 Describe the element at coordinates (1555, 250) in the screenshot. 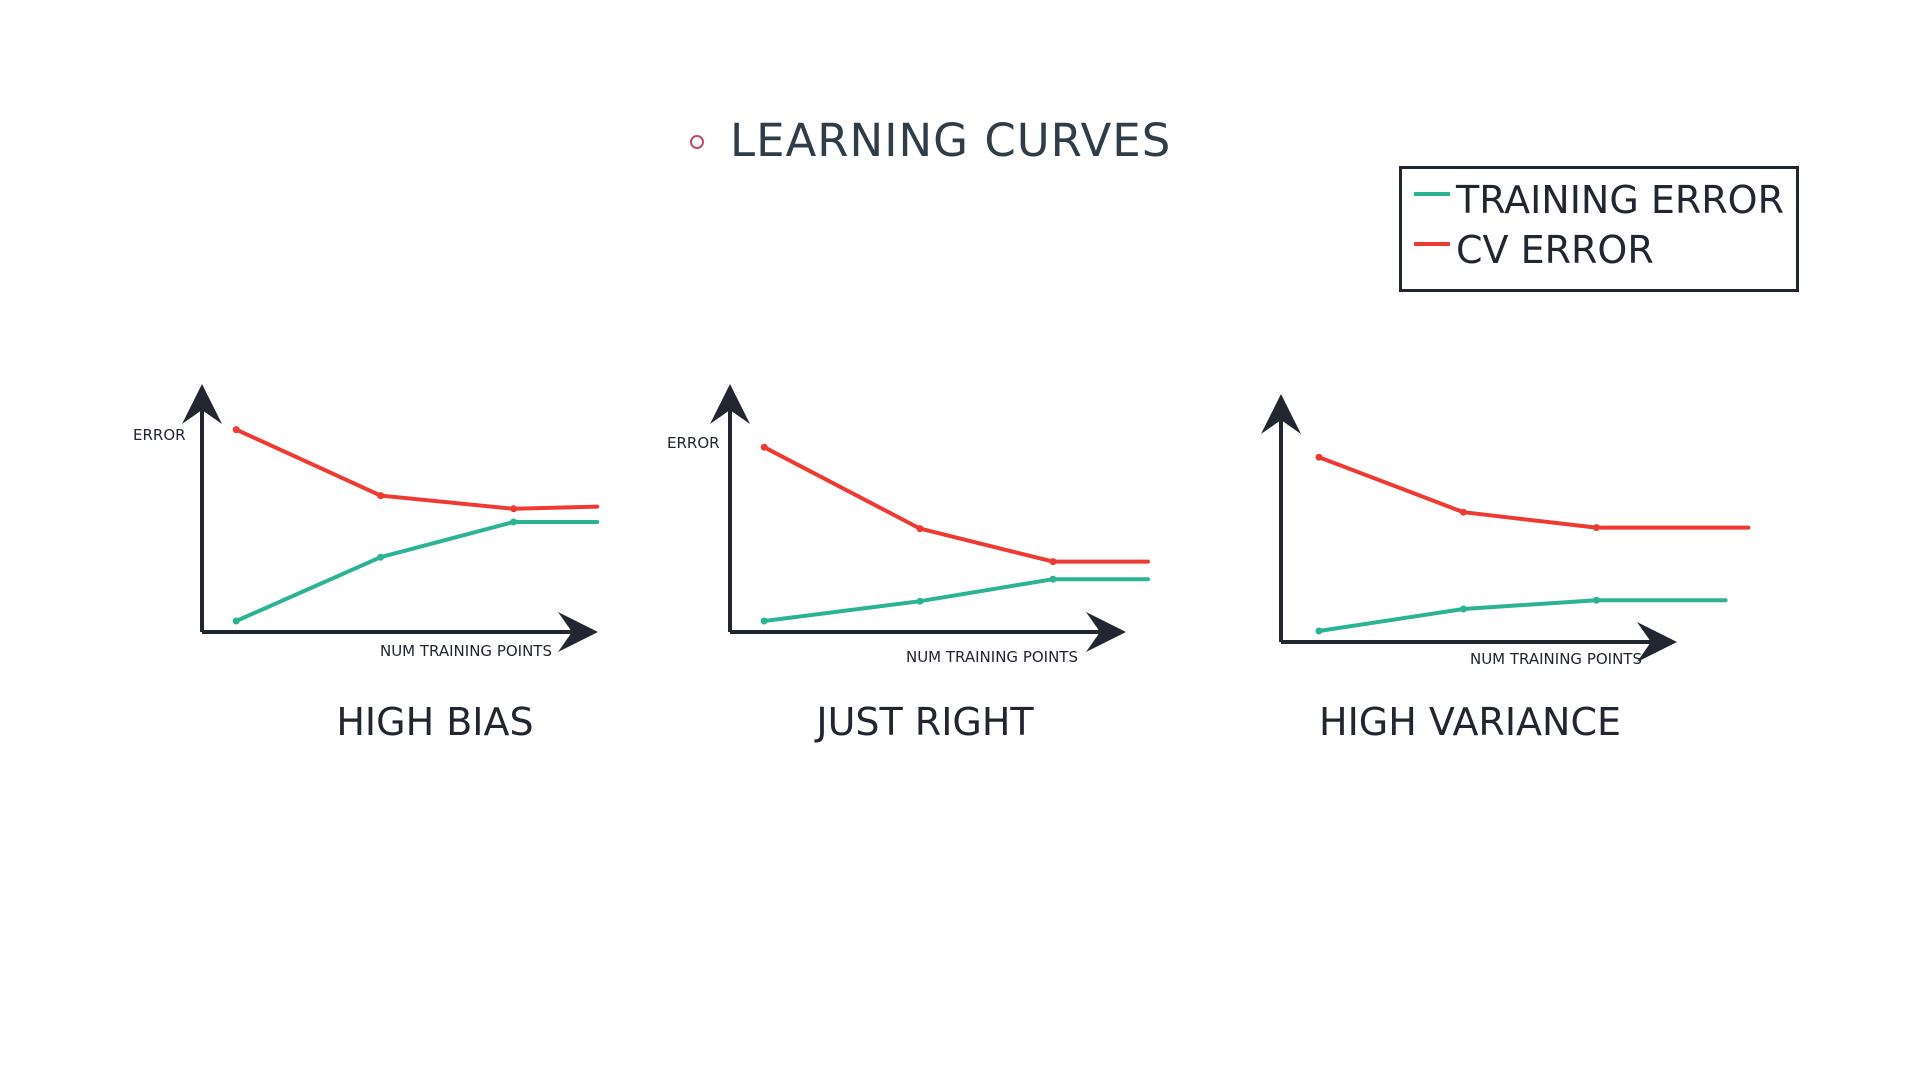

I see `legend-label-cv: CV ERROR` at that location.